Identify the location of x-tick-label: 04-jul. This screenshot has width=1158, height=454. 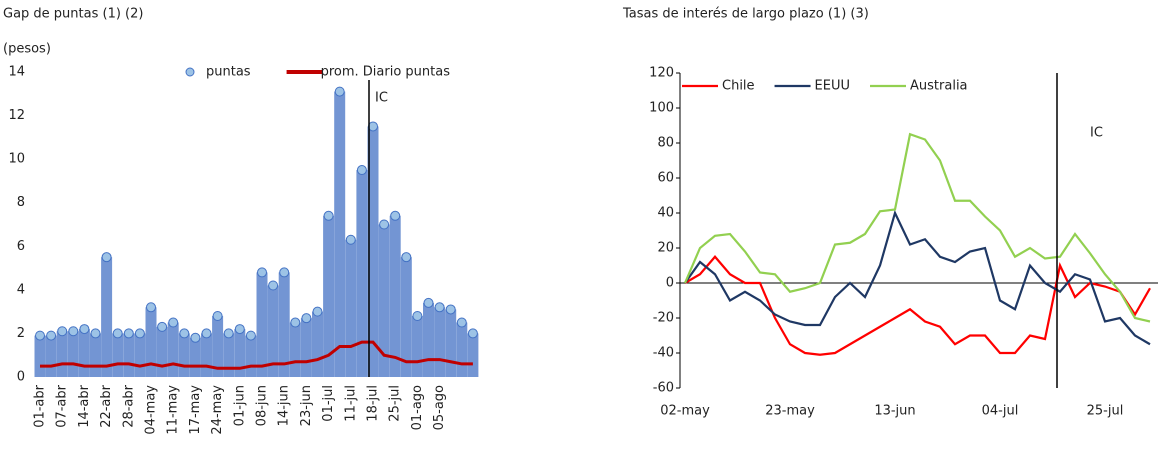
(1000, 411).